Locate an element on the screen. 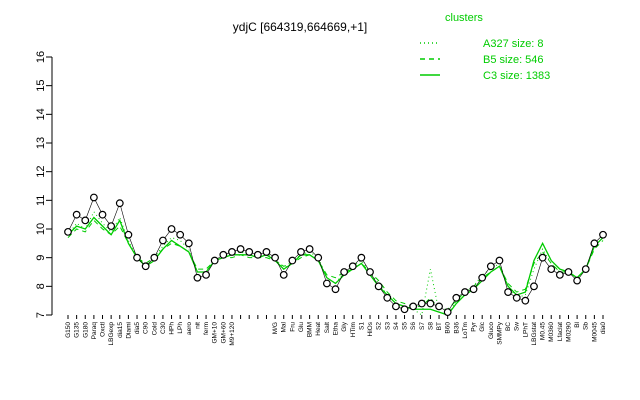  x-tick-label: Fru is located at coordinates (292, 327).